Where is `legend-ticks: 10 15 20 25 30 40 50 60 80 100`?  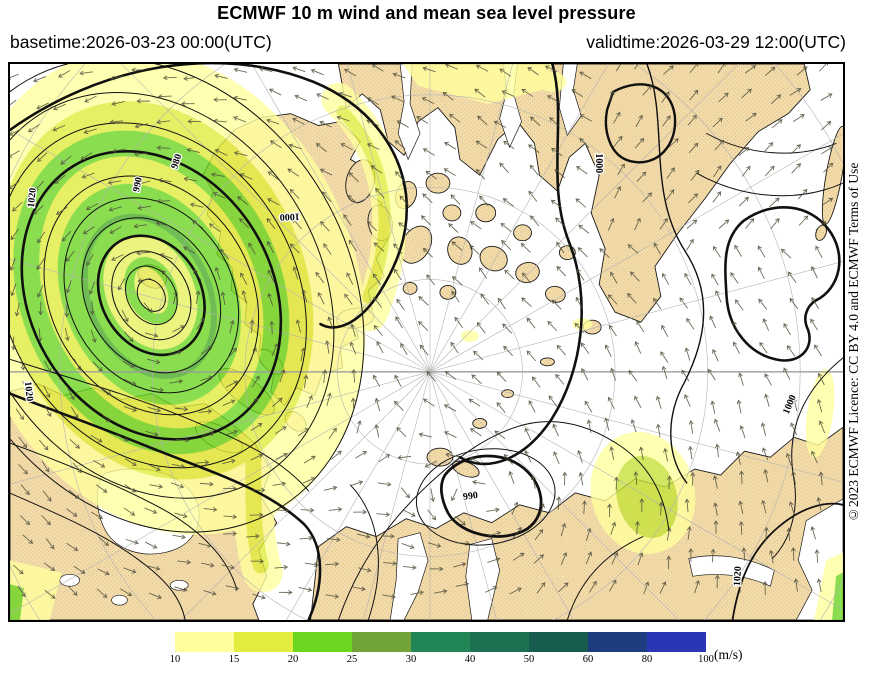
legend-ticks: 10 15 20 25 30 40 50 60 80 100 is located at coordinates (442, 661).